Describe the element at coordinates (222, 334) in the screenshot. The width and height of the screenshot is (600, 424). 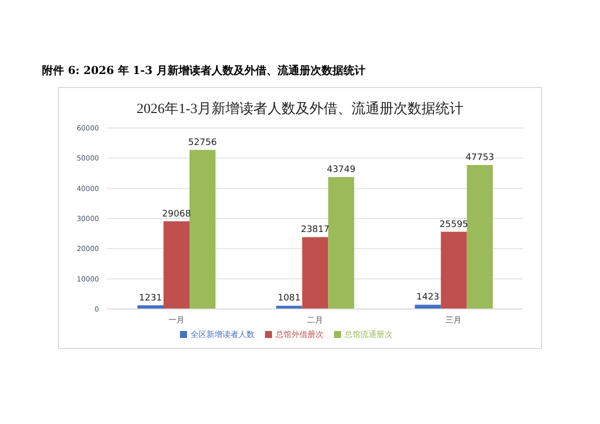
I see `legend-label: 全区新增读者人数` at that location.